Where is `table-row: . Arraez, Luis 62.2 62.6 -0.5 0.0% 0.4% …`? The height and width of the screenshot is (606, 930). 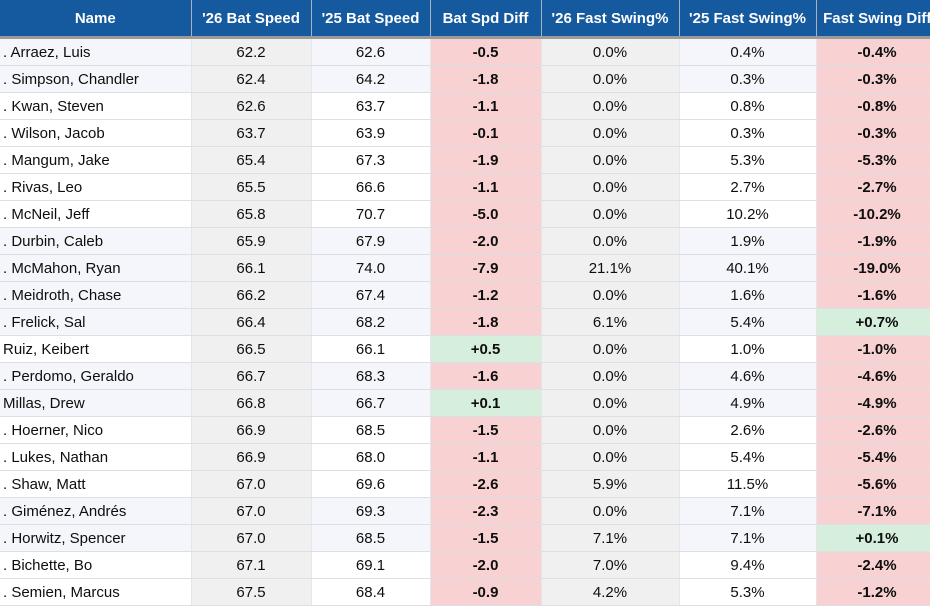 table-row: . Arraez, Luis 62.2 62.6 -0.5 0.0% 0.4% … is located at coordinates (465, 51).